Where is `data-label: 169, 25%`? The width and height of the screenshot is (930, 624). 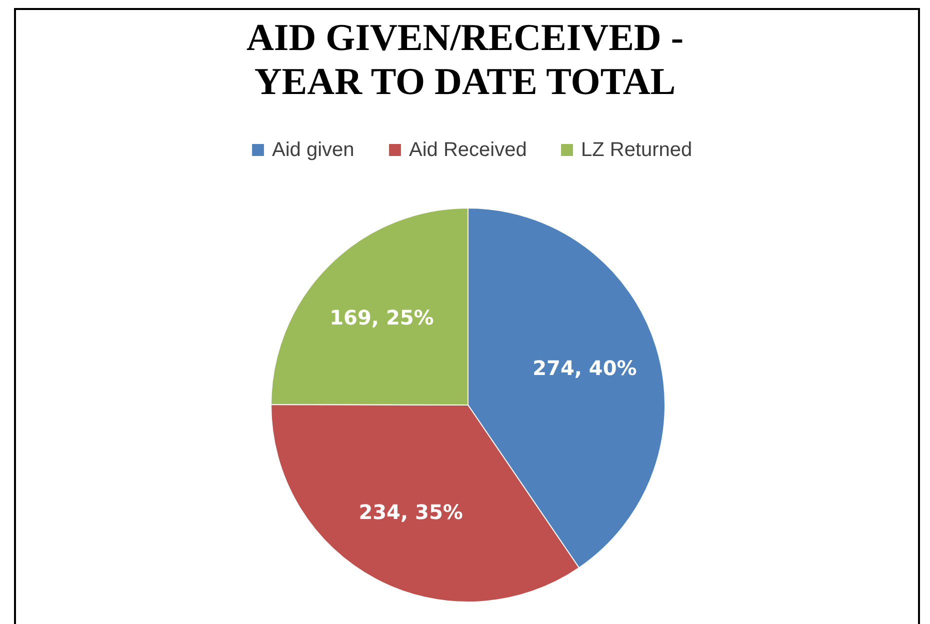
data-label: 169, 25% is located at coordinates (382, 318).